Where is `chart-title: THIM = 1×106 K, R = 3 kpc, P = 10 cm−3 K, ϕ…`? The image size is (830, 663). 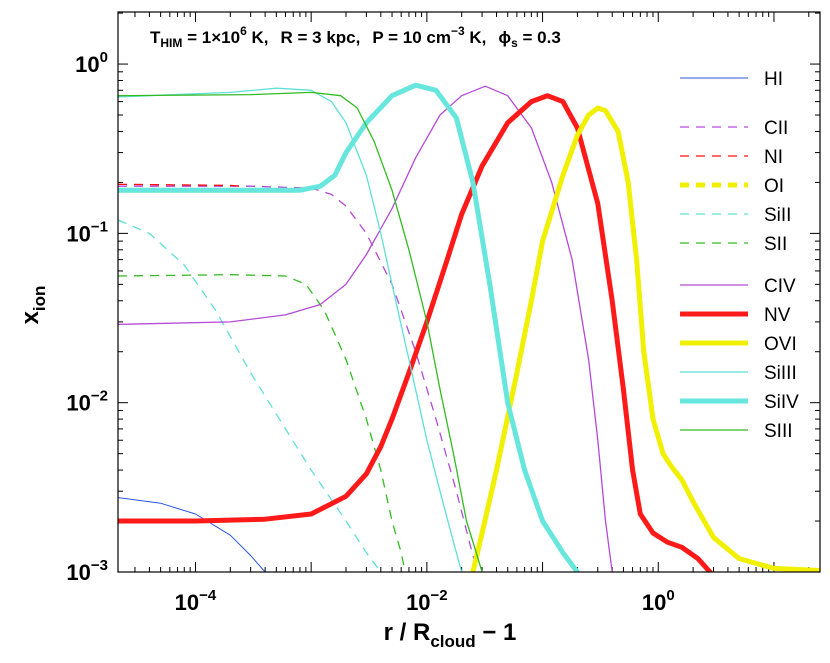 chart-title: THIM = 1×106 K, R = 3 kpc, P = 10 cm−3 K, ϕ… is located at coordinates (355, 37).